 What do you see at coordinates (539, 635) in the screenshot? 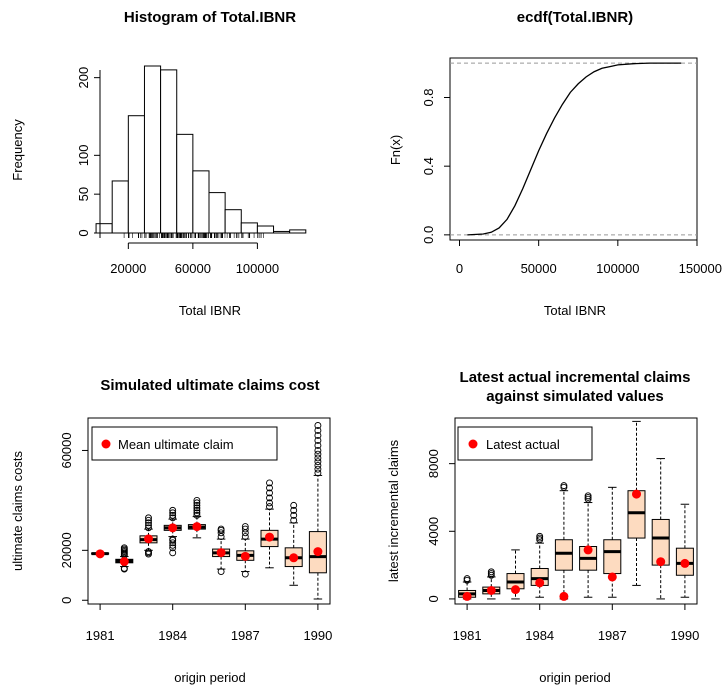
I see `x-tick-label: 1984` at bounding box center [539, 635].